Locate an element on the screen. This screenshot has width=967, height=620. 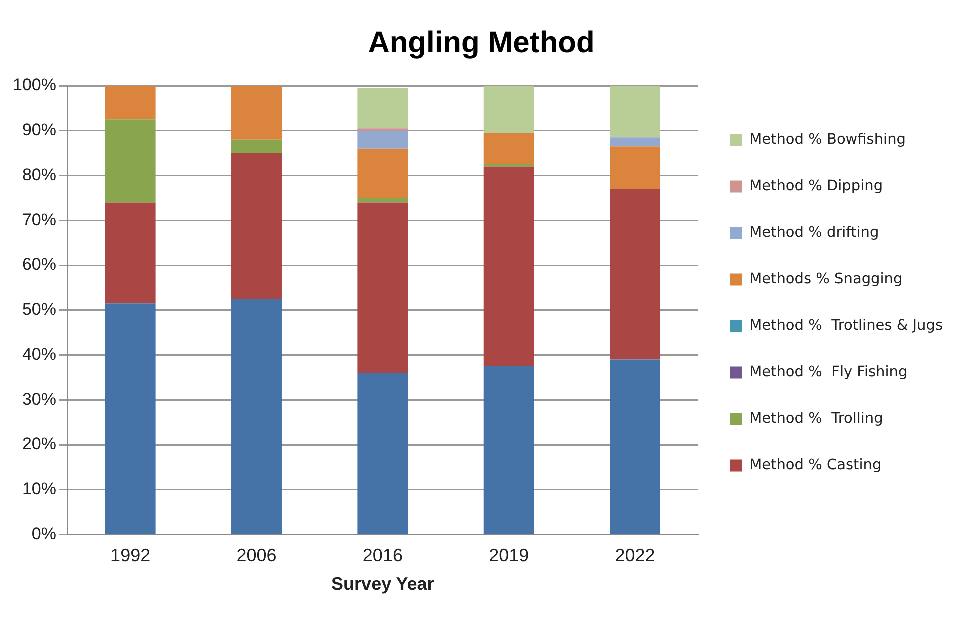
y-tick-label: 80% is located at coordinates (39, 174).